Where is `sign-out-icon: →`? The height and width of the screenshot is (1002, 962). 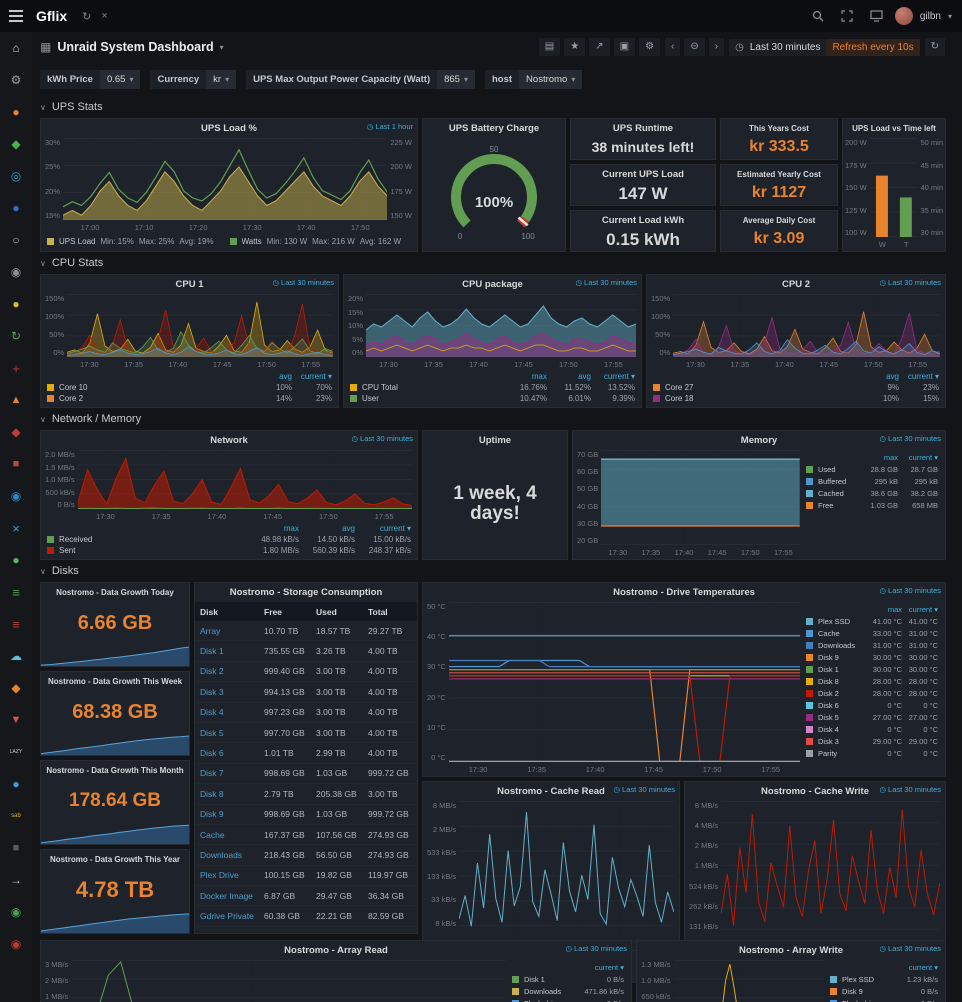 sign-out-icon: → is located at coordinates (16, 880).